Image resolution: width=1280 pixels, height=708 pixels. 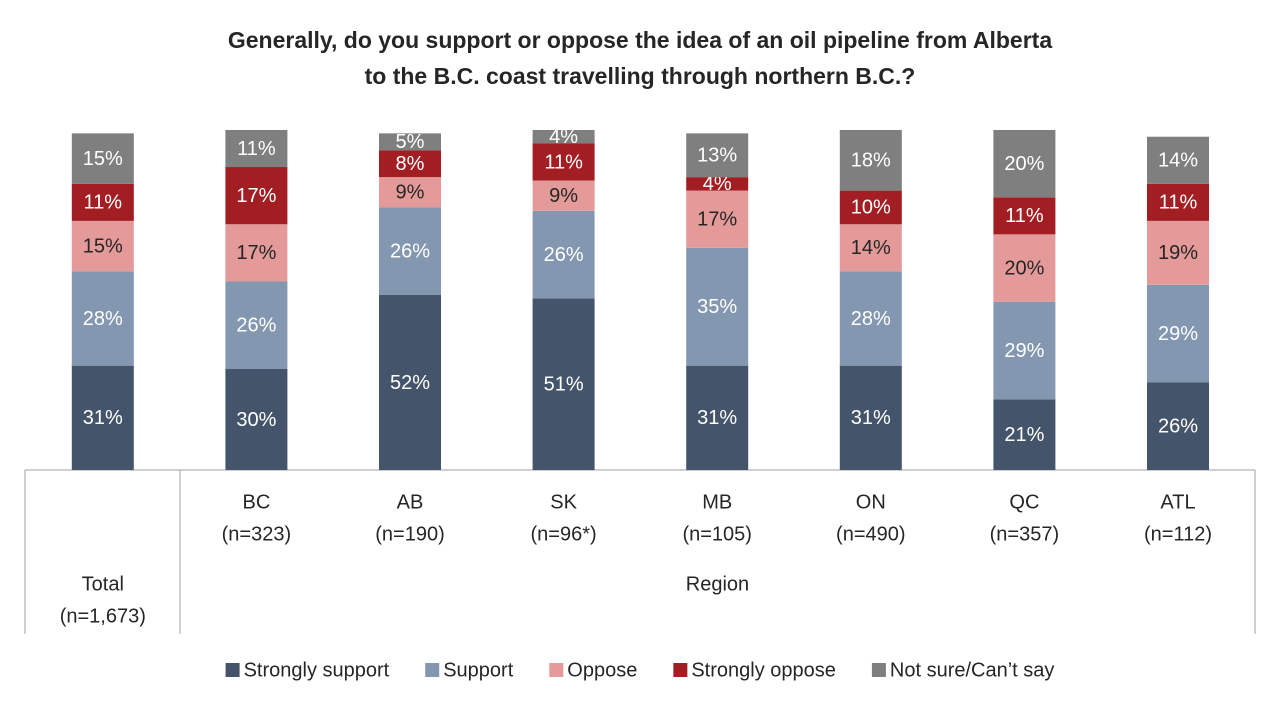 I want to click on x-tick-sublabel: (n=112), so click(x=1178, y=534).